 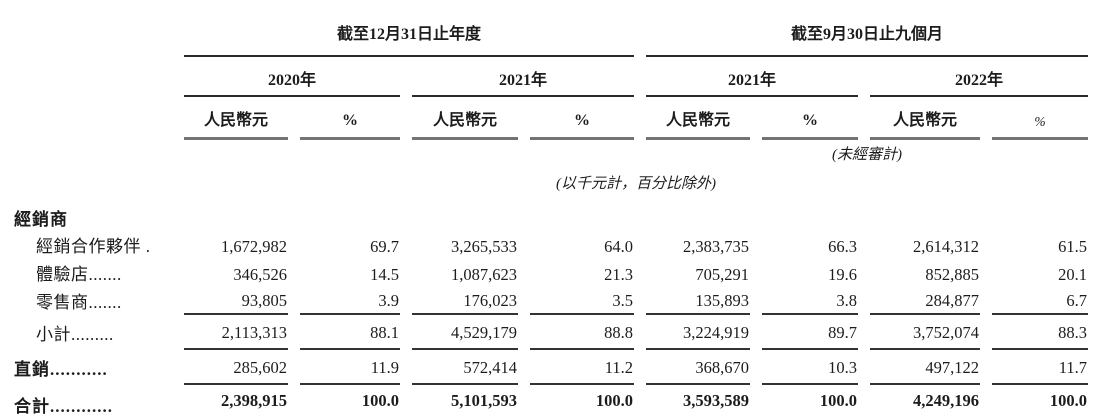 I want to click on year-header-2022: 2022年, so click(x=979, y=77).